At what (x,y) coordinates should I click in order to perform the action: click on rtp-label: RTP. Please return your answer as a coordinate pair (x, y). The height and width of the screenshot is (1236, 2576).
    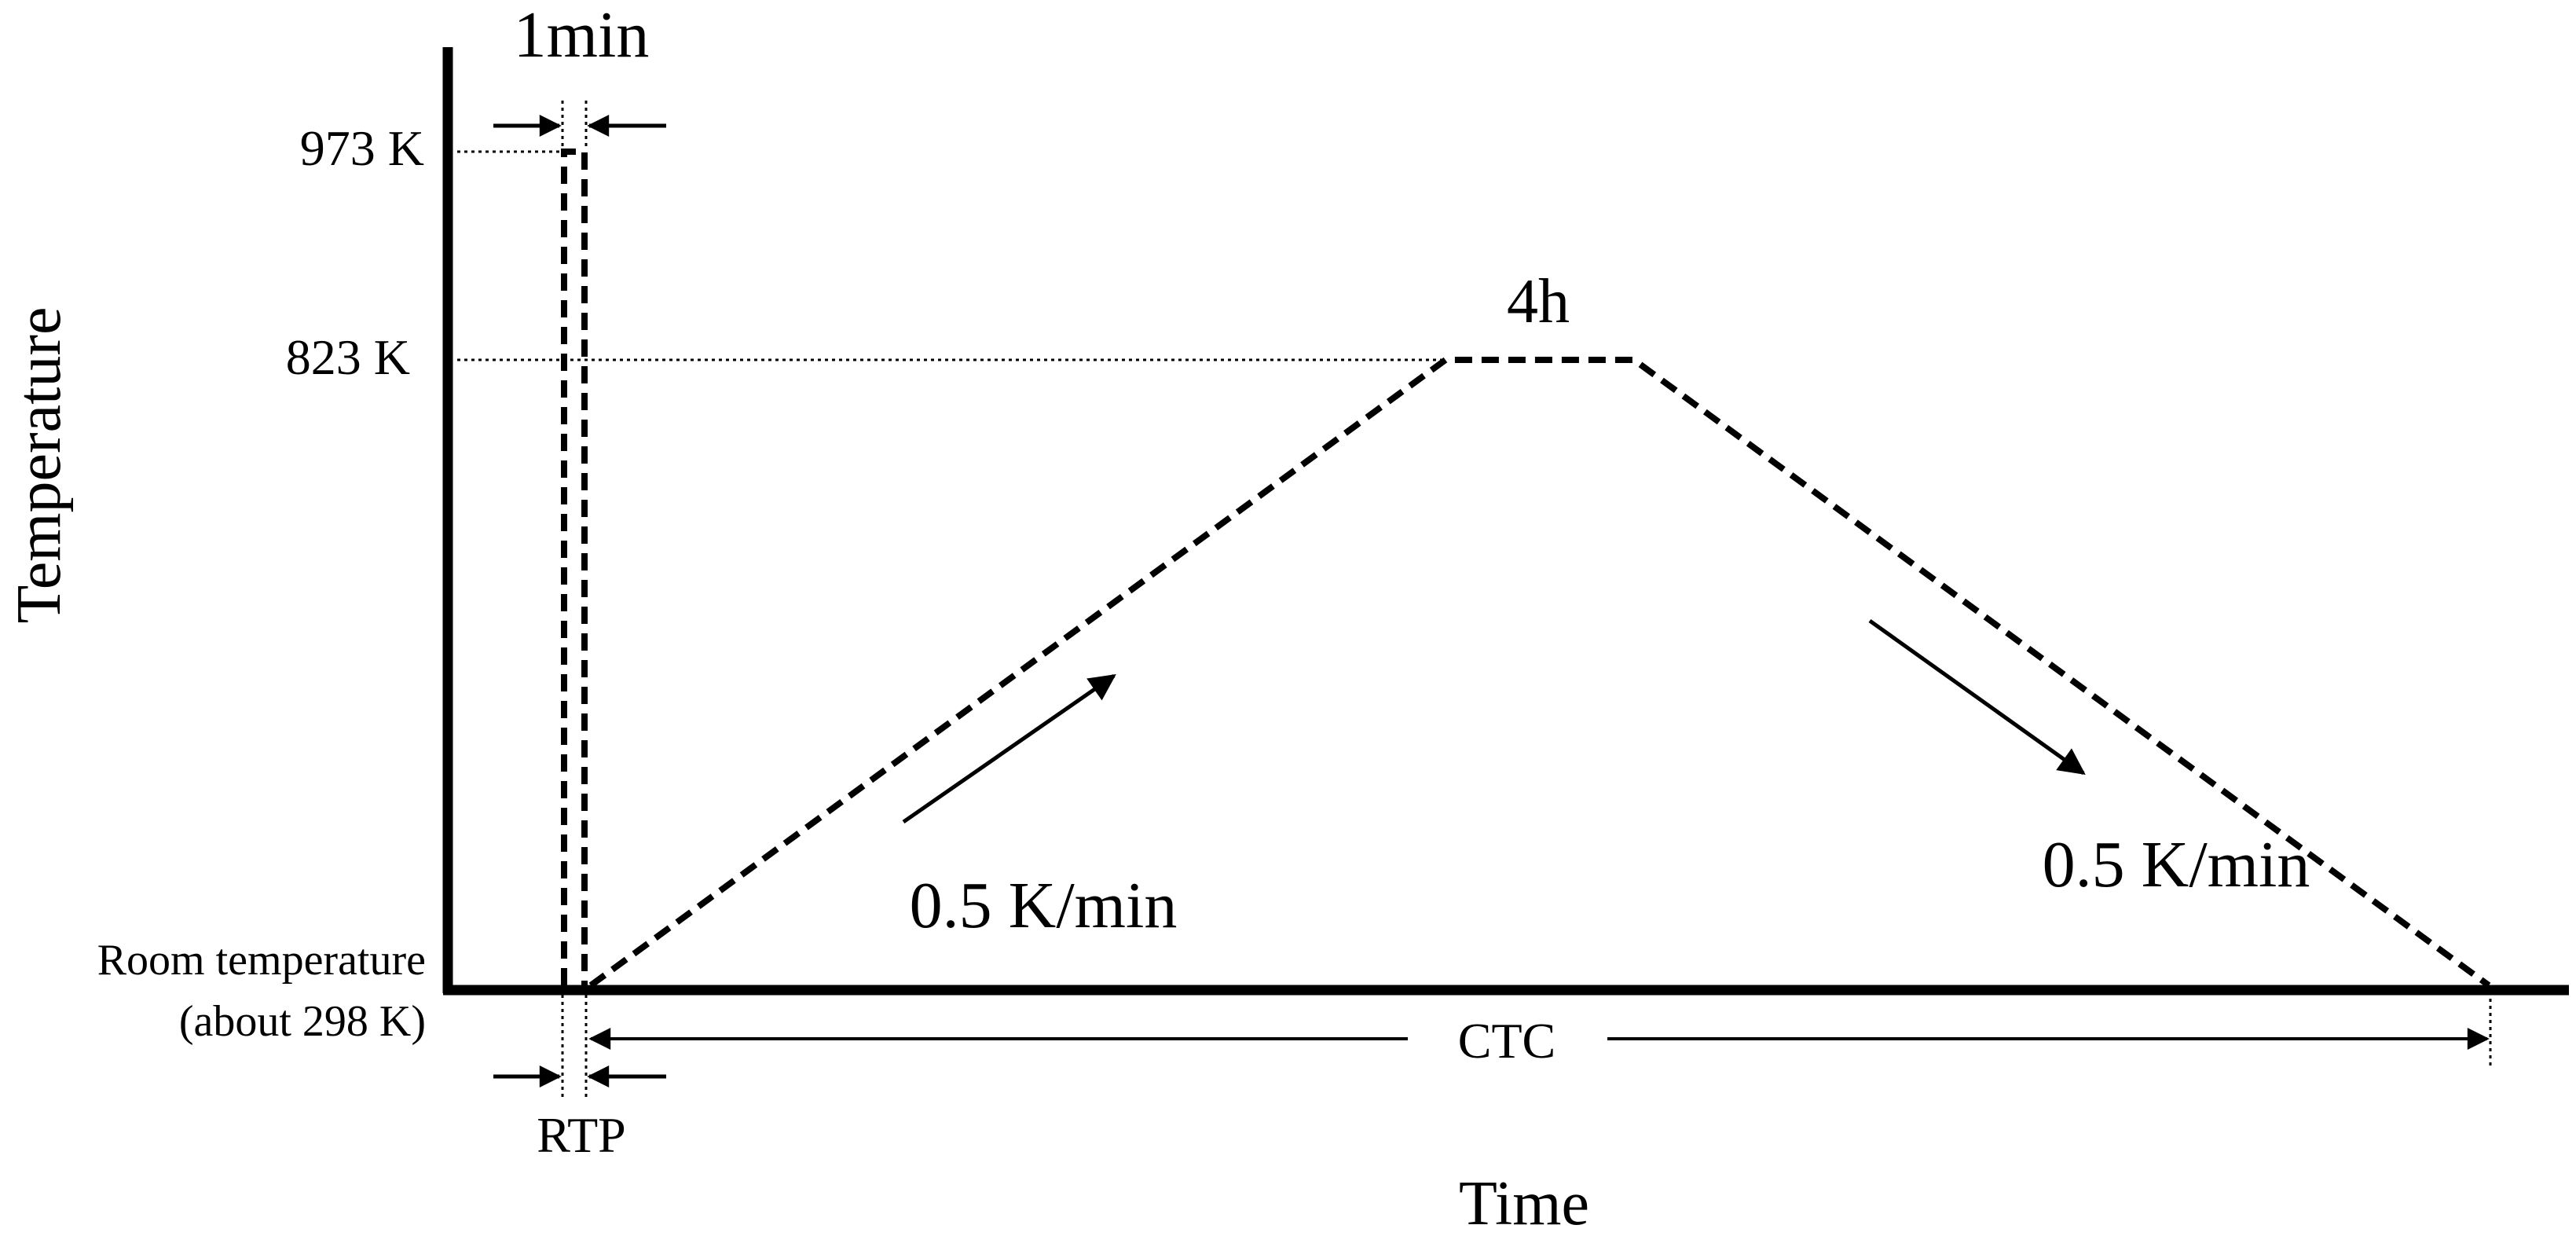
    Looking at the image, I should click on (581, 1135).